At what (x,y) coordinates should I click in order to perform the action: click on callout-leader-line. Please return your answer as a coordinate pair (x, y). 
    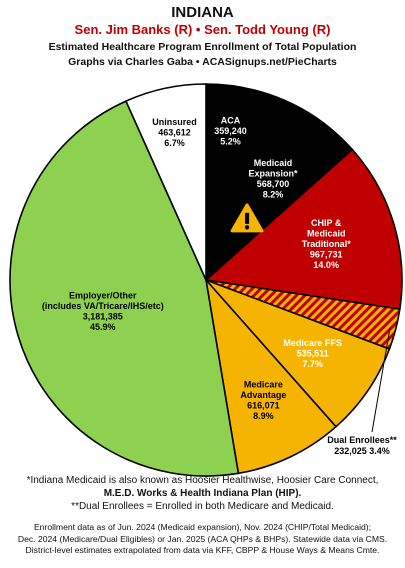
    Looking at the image, I should click on (381, 380).